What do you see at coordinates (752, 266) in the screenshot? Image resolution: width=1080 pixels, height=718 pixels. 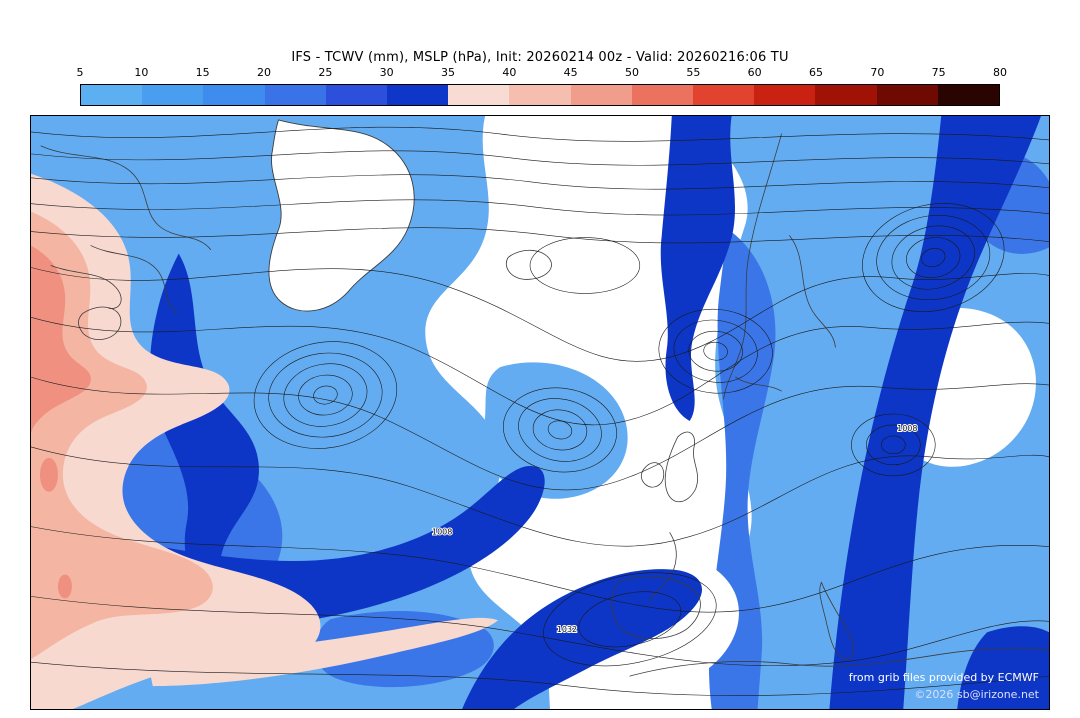 I see `coastline-norway` at bounding box center [752, 266].